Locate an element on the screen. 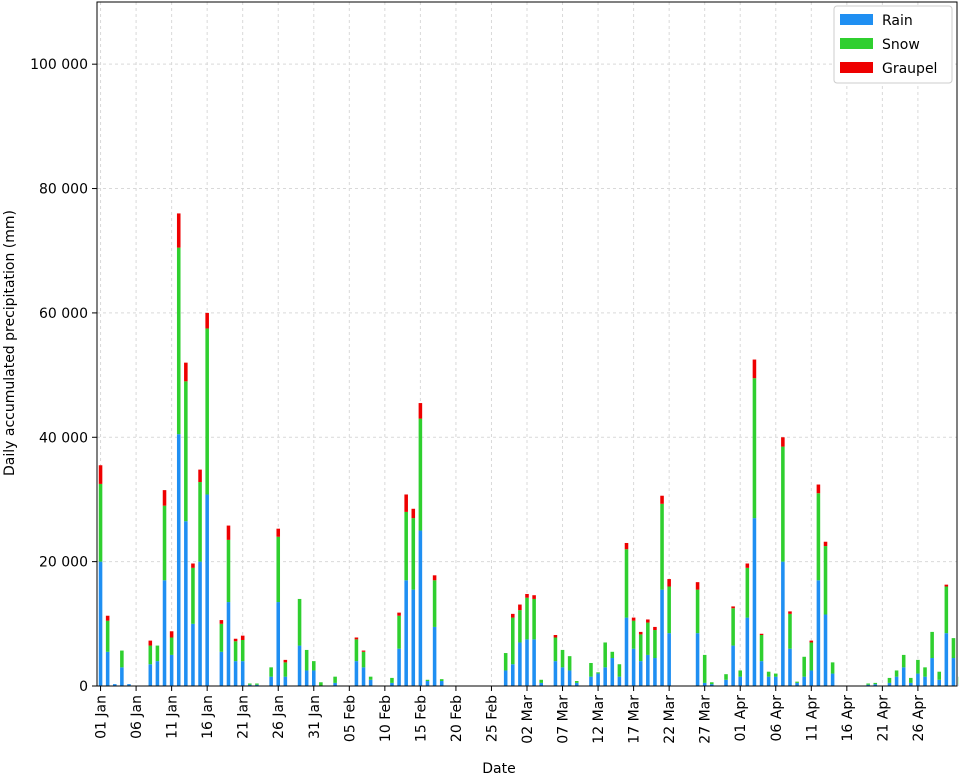 The image size is (959, 776). legend-swatch-rain is located at coordinates (856, 19).